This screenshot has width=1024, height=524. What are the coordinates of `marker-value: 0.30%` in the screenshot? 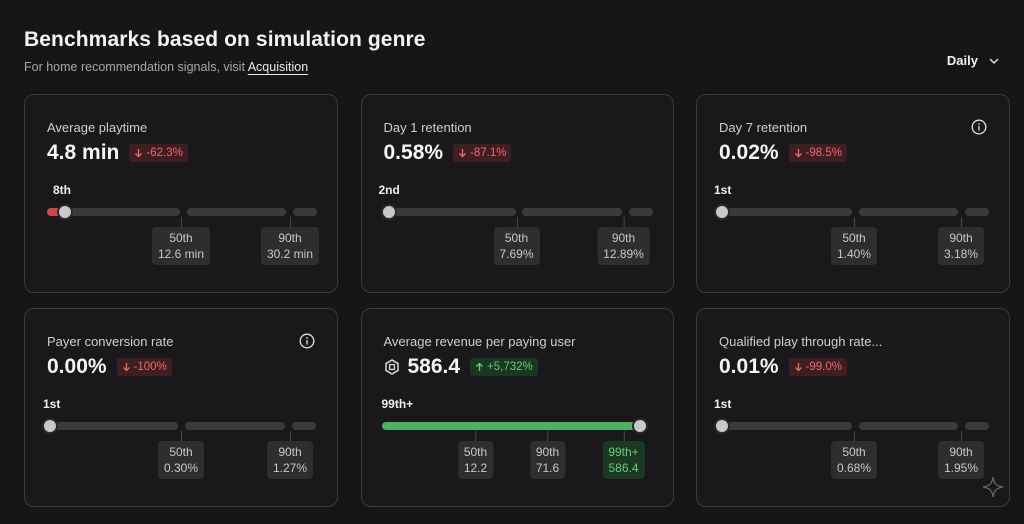 It's located at (181, 468).